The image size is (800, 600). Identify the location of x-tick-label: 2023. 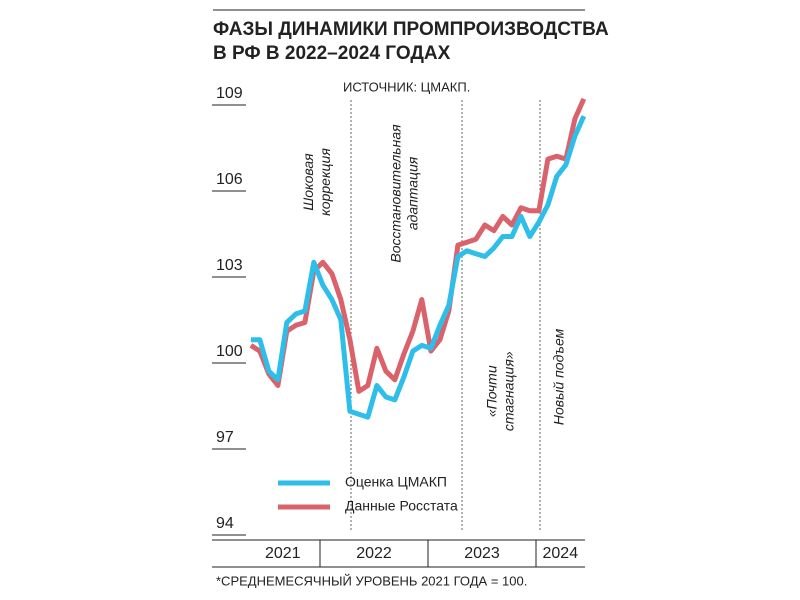
(482, 553).